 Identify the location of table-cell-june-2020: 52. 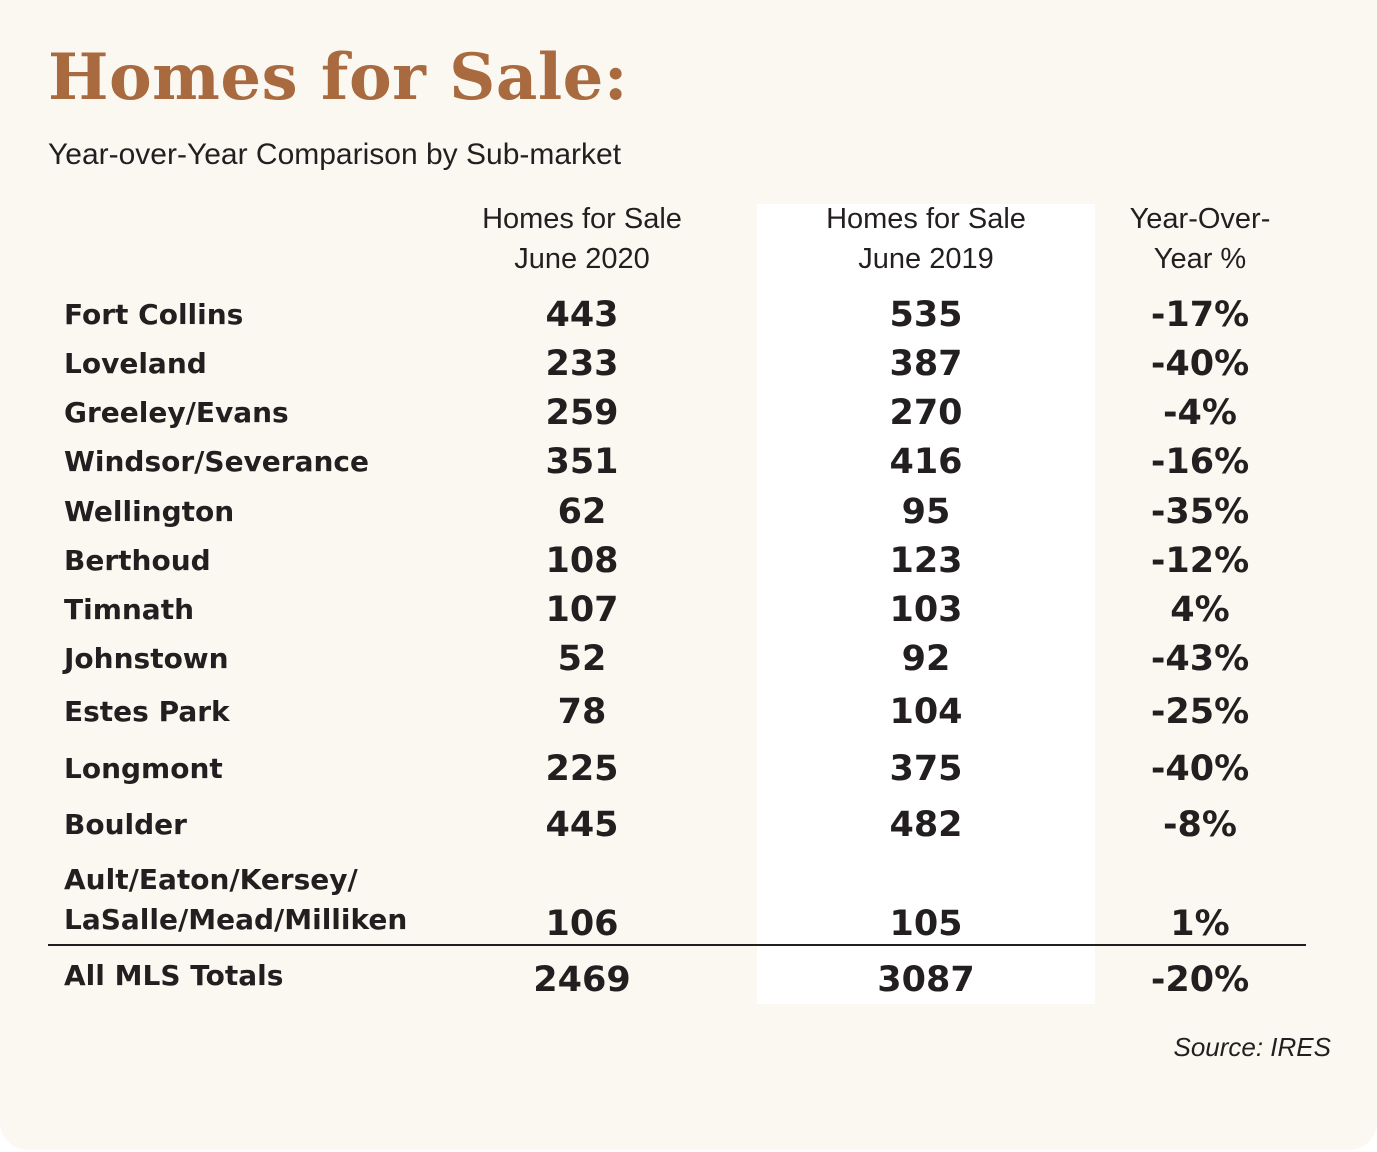
(582, 659).